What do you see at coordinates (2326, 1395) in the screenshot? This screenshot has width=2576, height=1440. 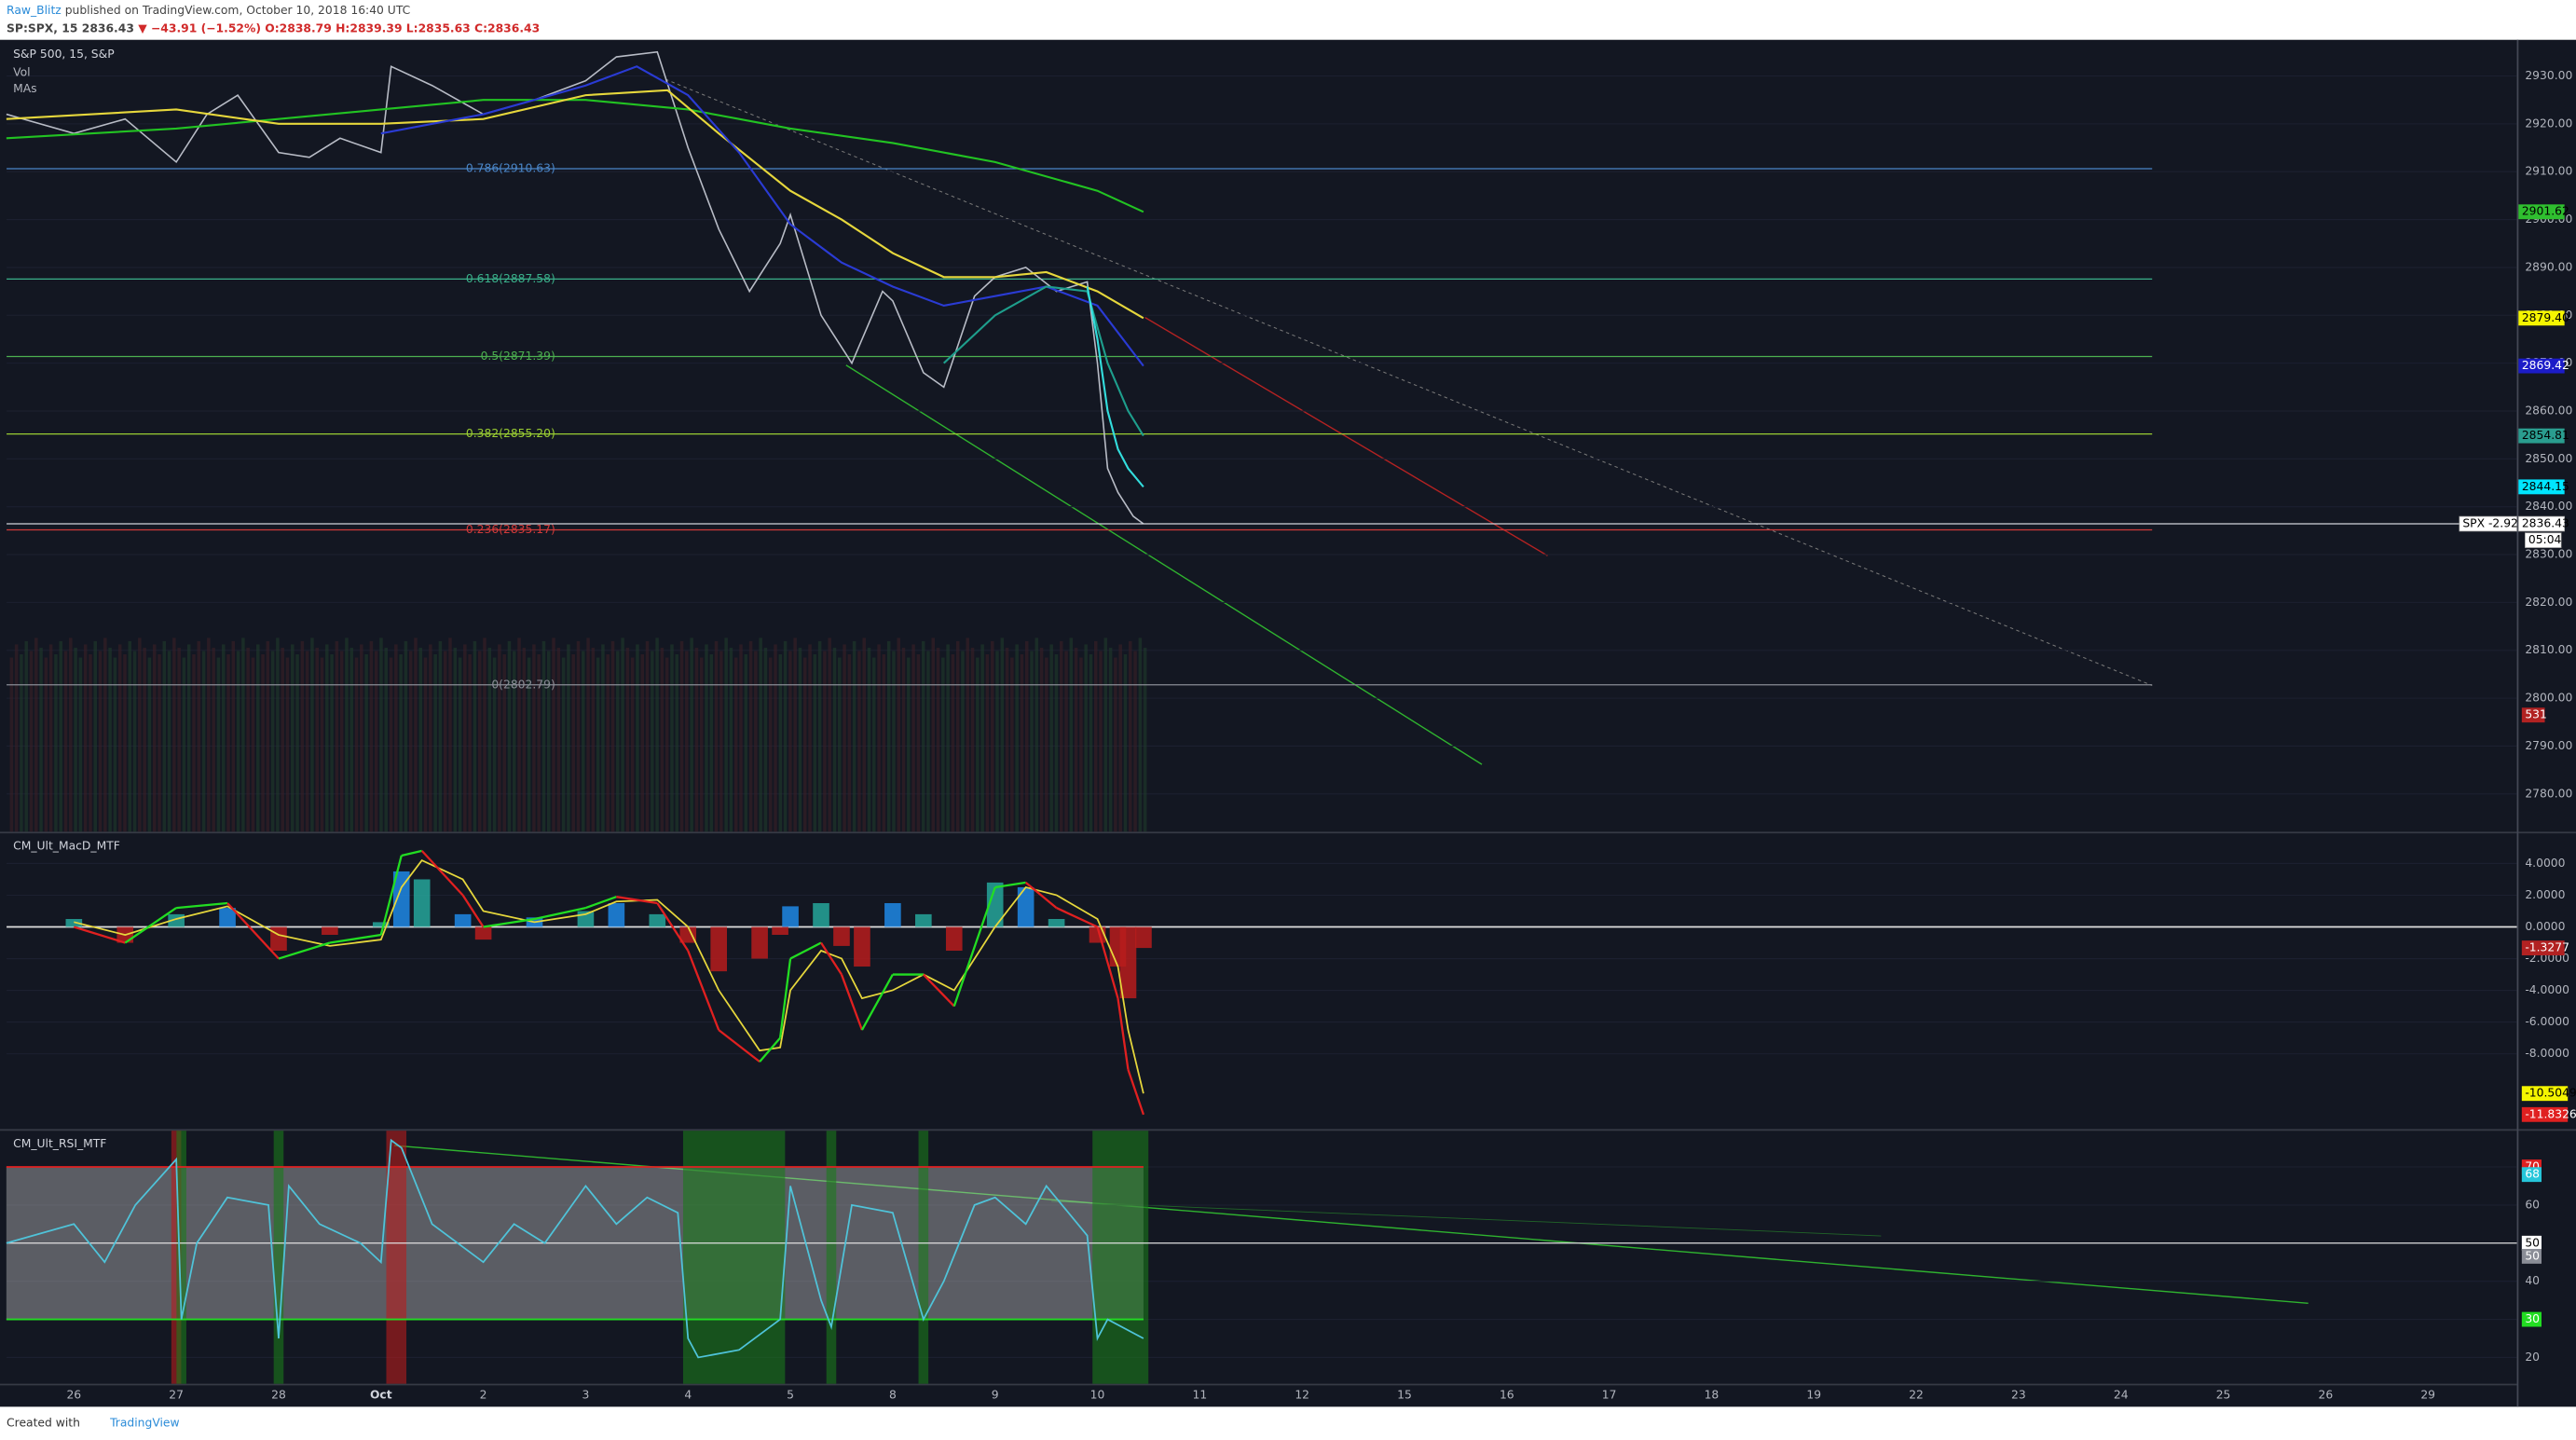 I see `x-tick-label: 26` at bounding box center [2326, 1395].